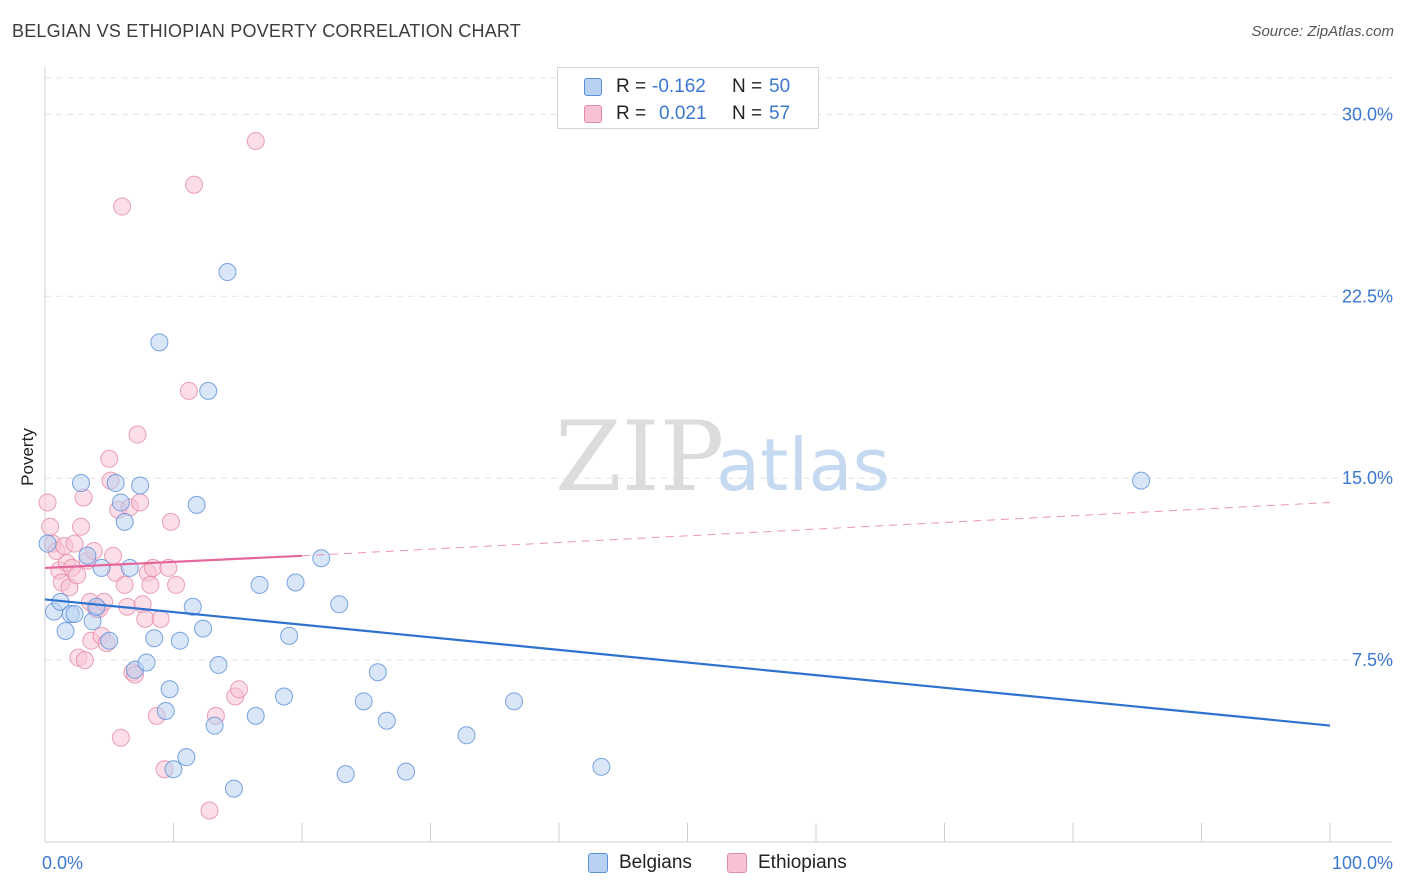 The height and width of the screenshot is (892, 1406). I want to click on y-tick-label: 30.0%, so click(1367, 114).